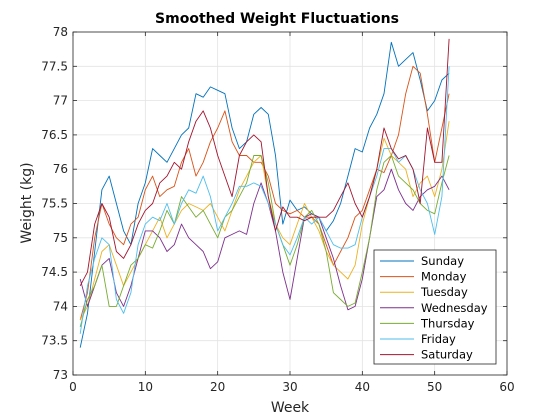 The image size is (560, 420). What do you see at coordinates (438, 339) in the screenshot?
I see `legend-label: Friday` at bounding box center [438, 339].